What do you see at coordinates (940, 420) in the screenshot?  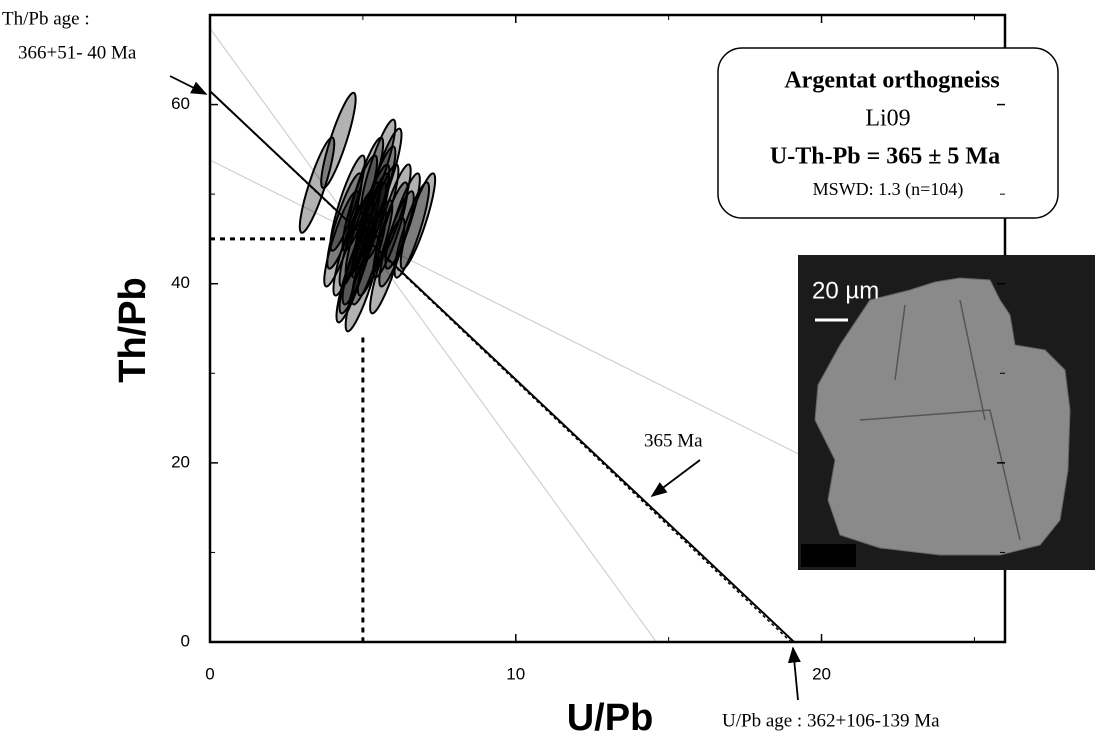 I see `grain-cracks` at bounding box center [940, 420].